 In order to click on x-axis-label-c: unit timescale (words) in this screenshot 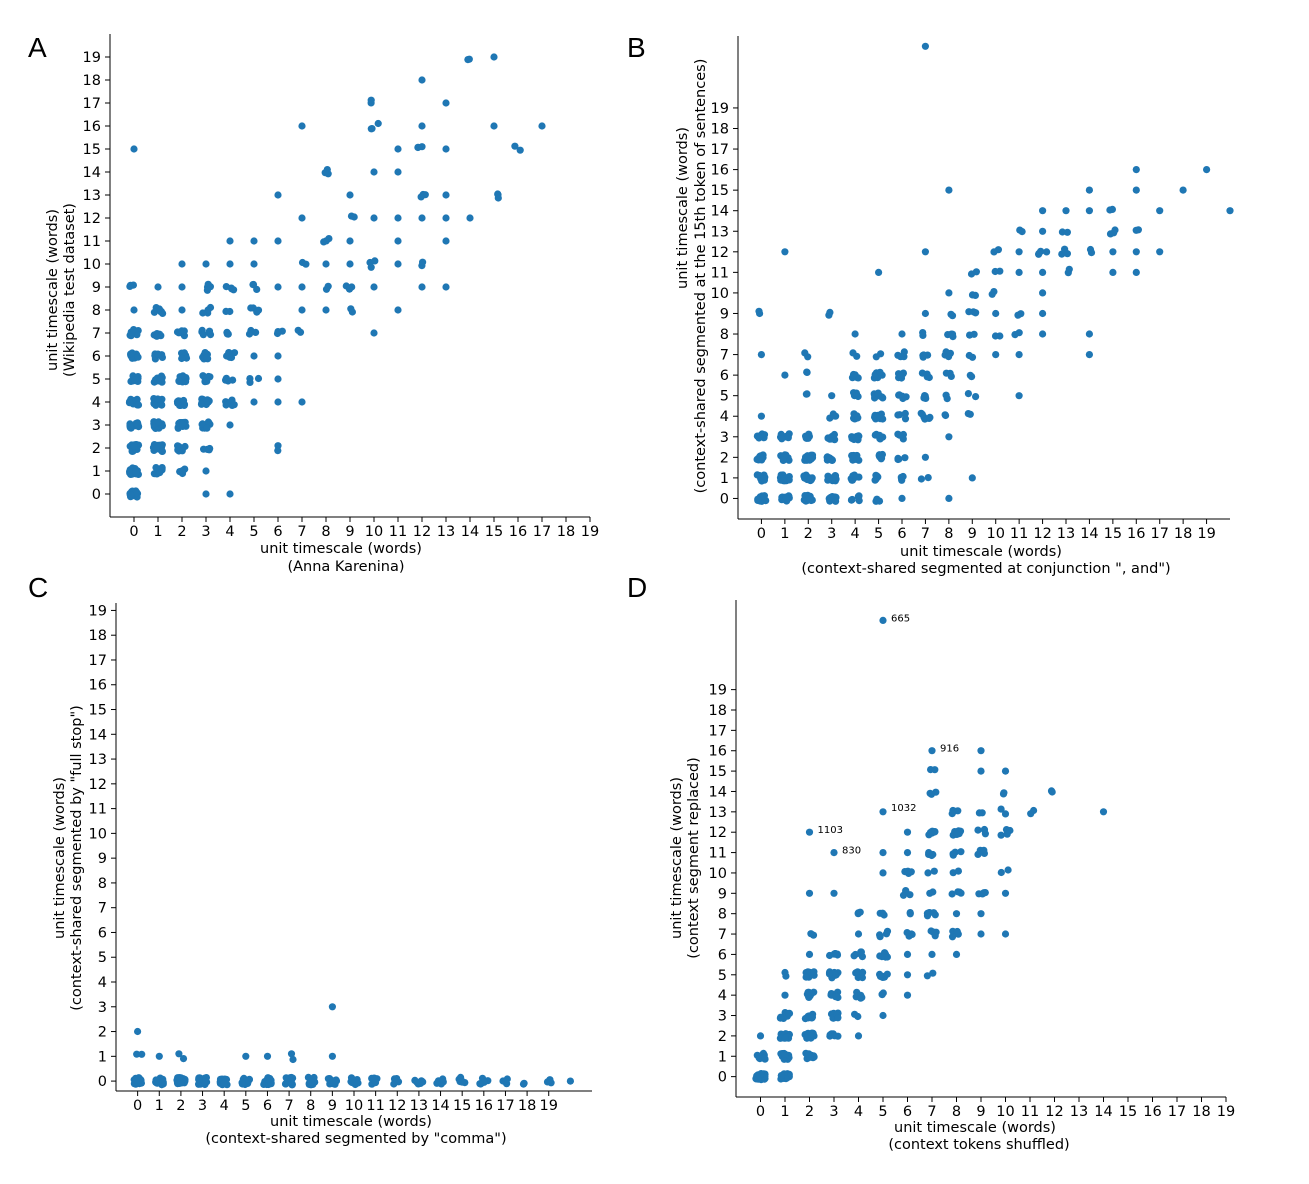, I will do `click(351, 1122)`.